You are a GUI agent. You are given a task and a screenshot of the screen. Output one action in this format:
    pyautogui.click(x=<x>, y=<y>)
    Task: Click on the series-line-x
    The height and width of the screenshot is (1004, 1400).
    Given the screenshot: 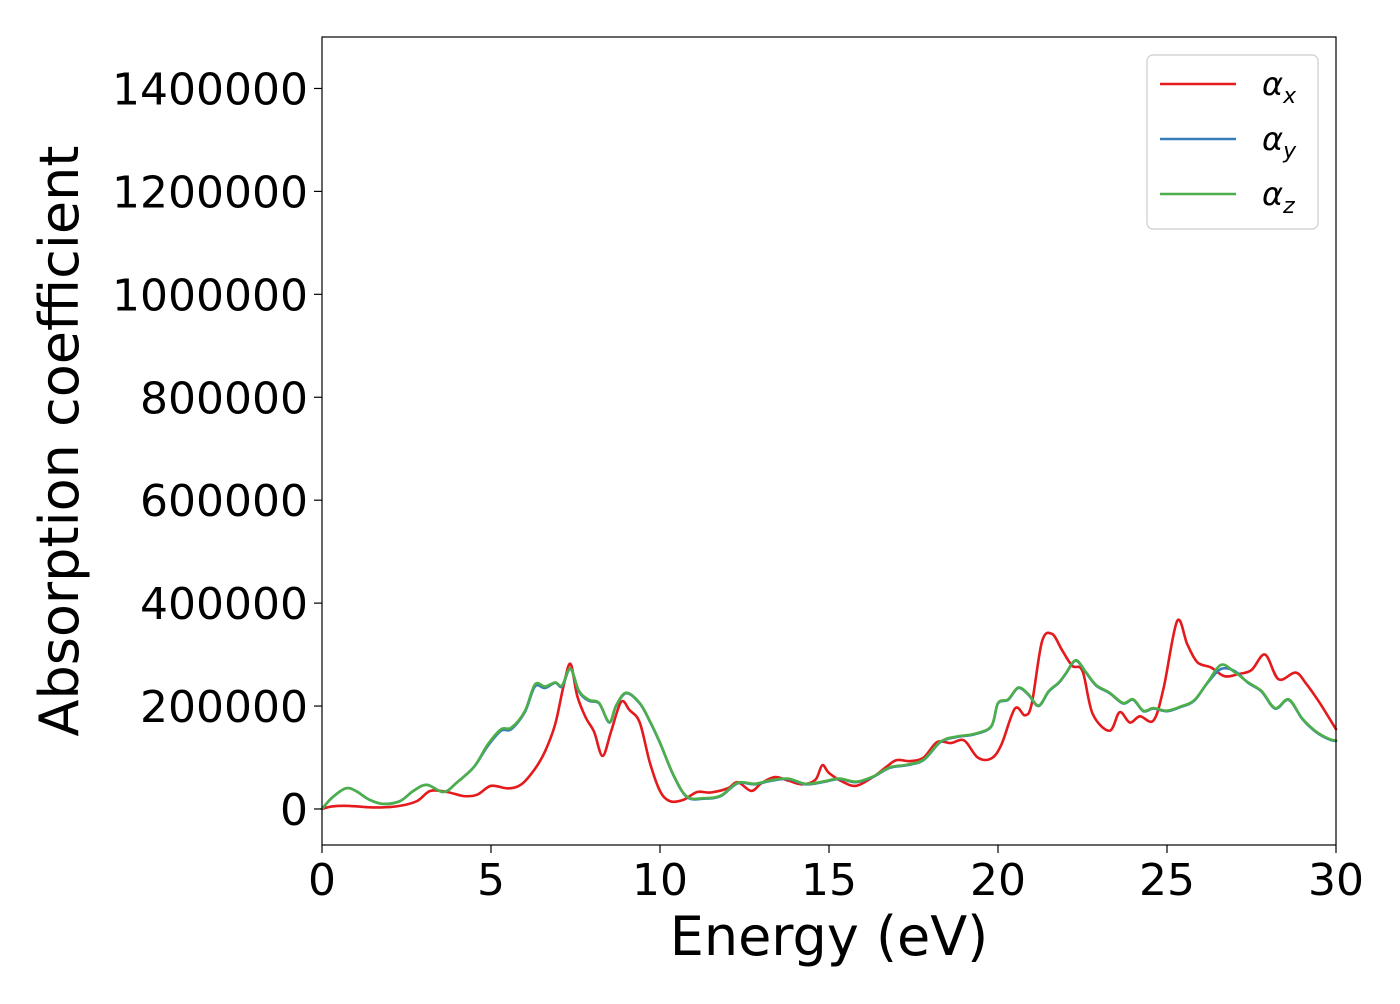 What is the action you would take?
    pyautogui.click(x=829, y=714)
    